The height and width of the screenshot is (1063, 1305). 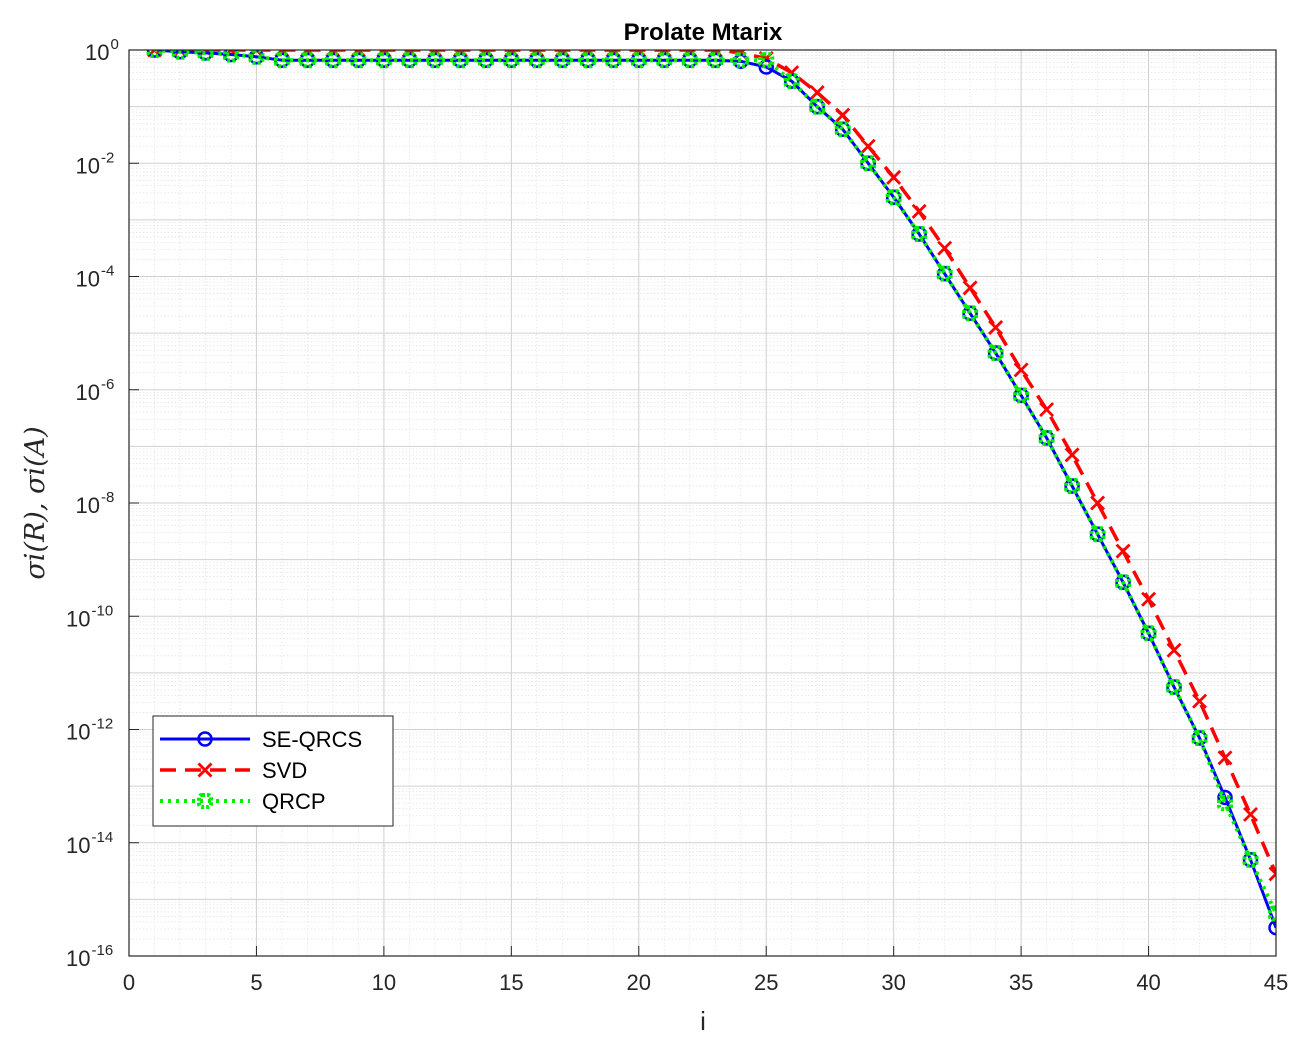 What do you see at coordinates (703, 32) in the screenshot?
I see `chart-title: Prolate Mtarix` at bounding box center [703, 32].